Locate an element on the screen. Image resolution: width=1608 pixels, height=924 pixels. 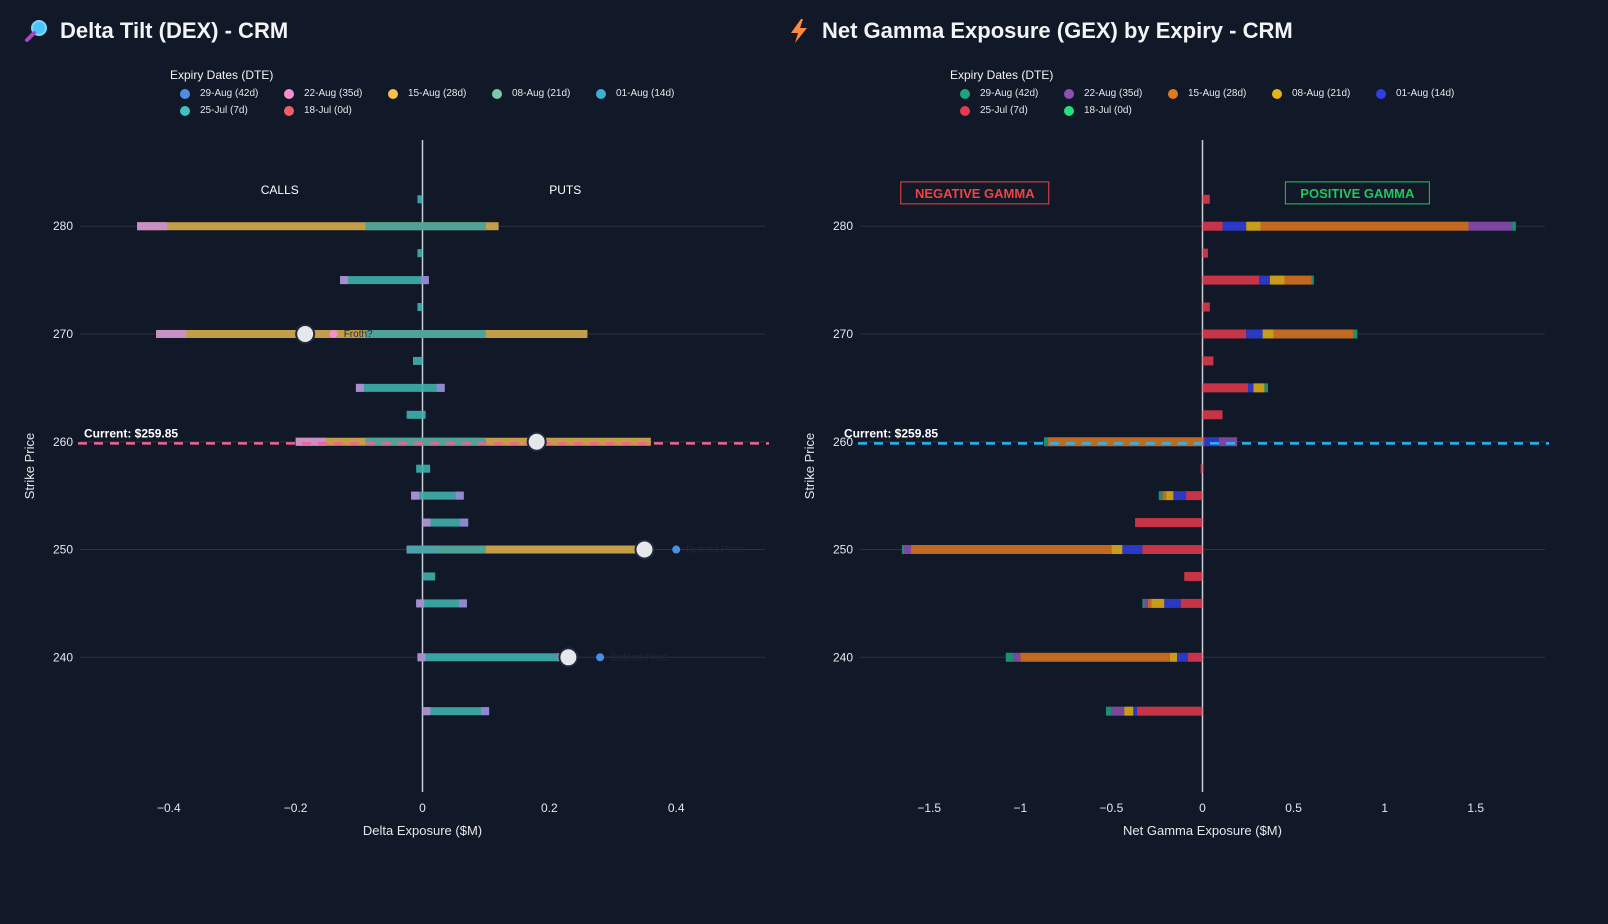
legend-label: 18-Jul (0d) is located at coordinates (1108, 110).